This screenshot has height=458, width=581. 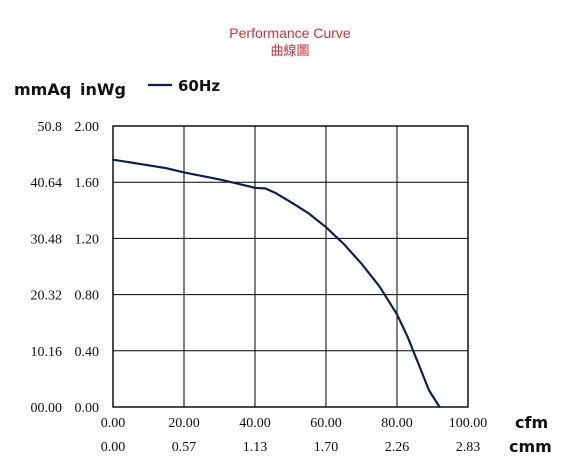 What do you see at coordinates (87, 127) in the screenshot?
I see `y-tick-label-inwg: 2.00` at bounding box center [87, 127].